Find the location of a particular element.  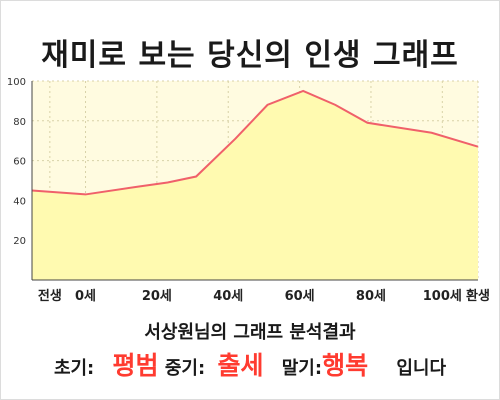

x-tick-label: 80세 is located at coordinates (371, 296).